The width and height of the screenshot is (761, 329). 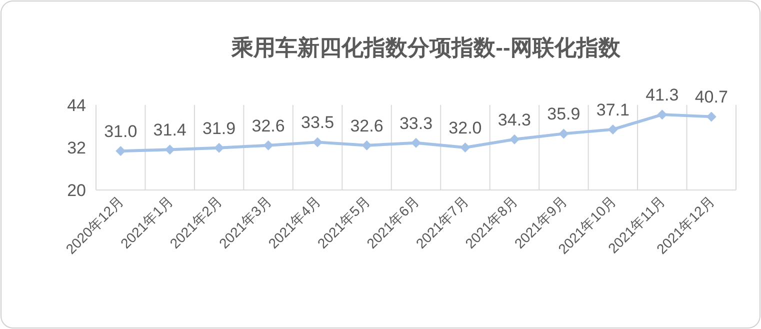 What do you see at coordinates (563, 114) in the screenshot?
I see `data-label: 35.9` at bounding box center [563, 114].